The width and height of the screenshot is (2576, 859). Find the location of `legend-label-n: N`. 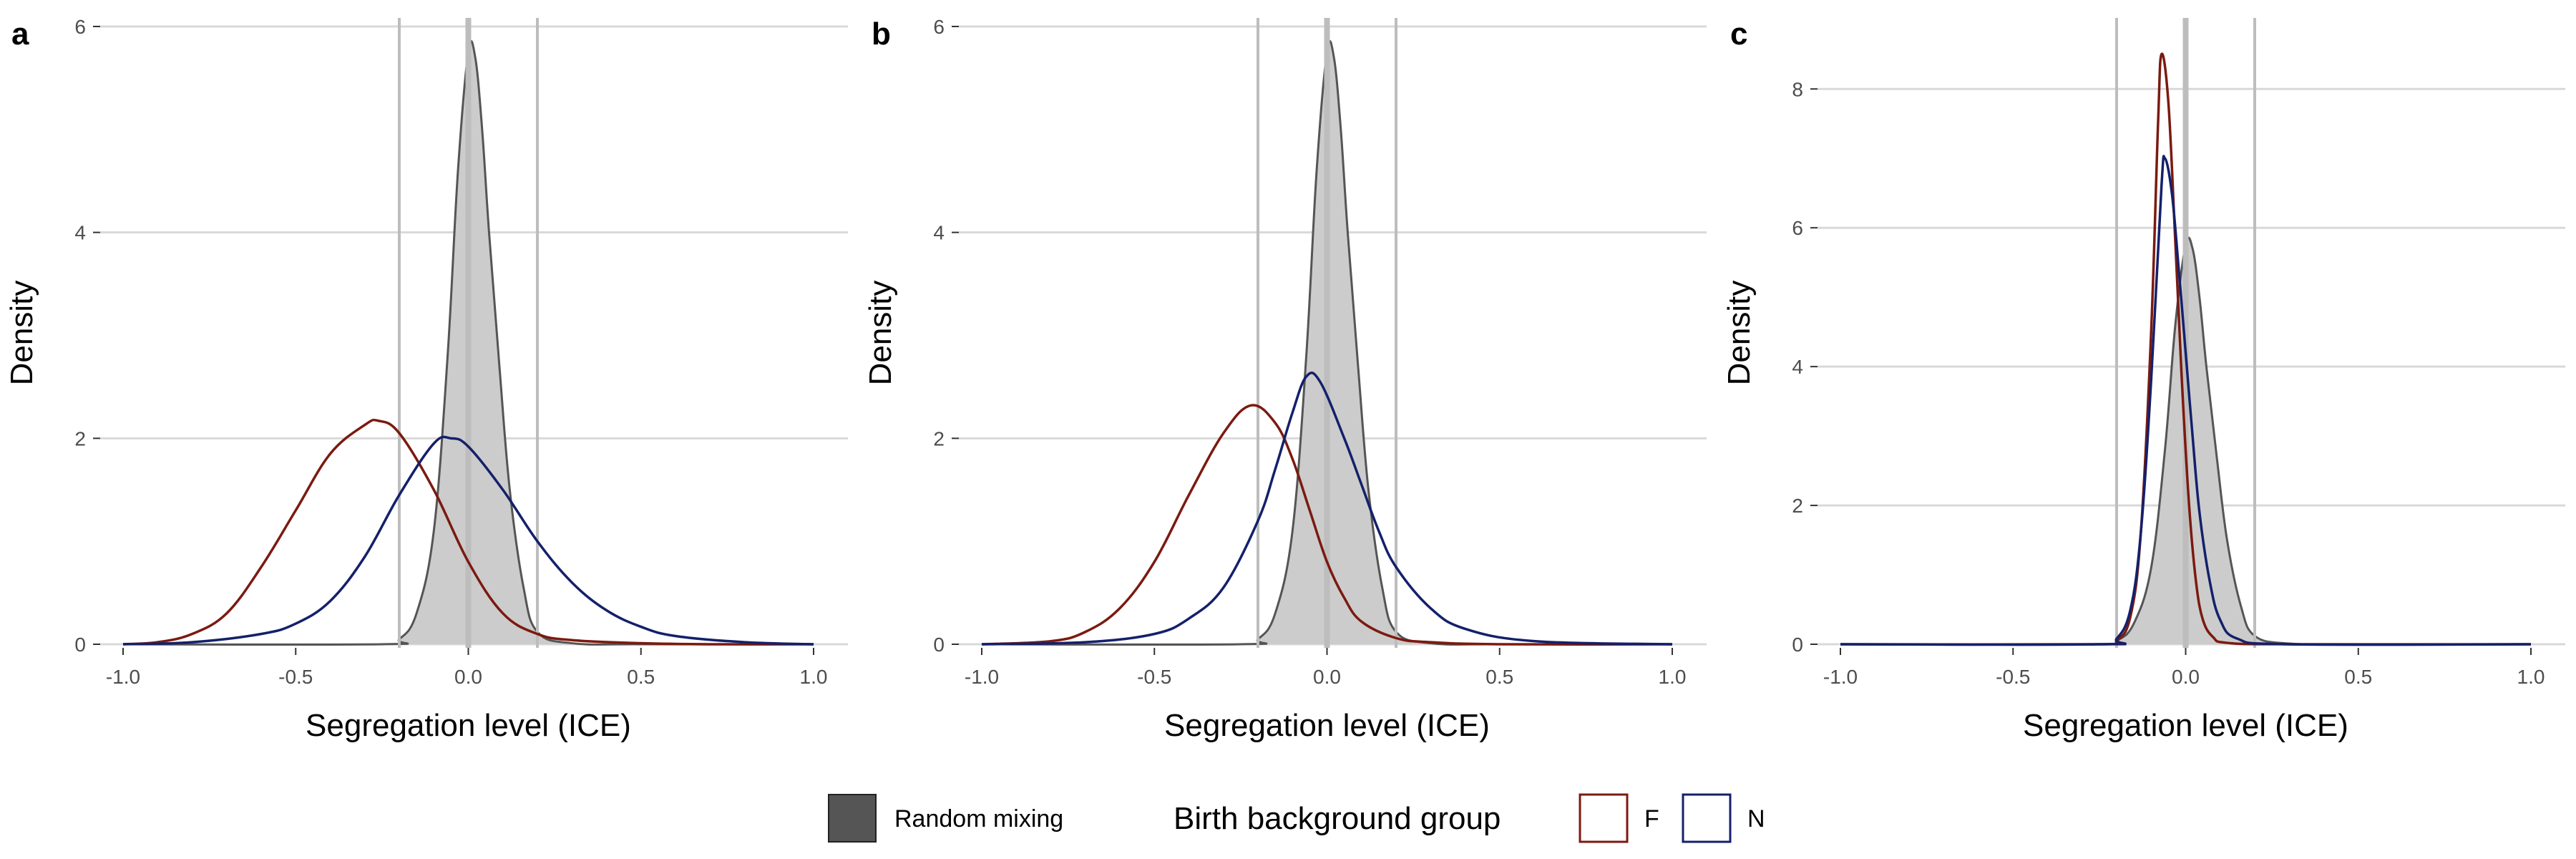

legend-label-n: N is located at coordinates (1756, 819).